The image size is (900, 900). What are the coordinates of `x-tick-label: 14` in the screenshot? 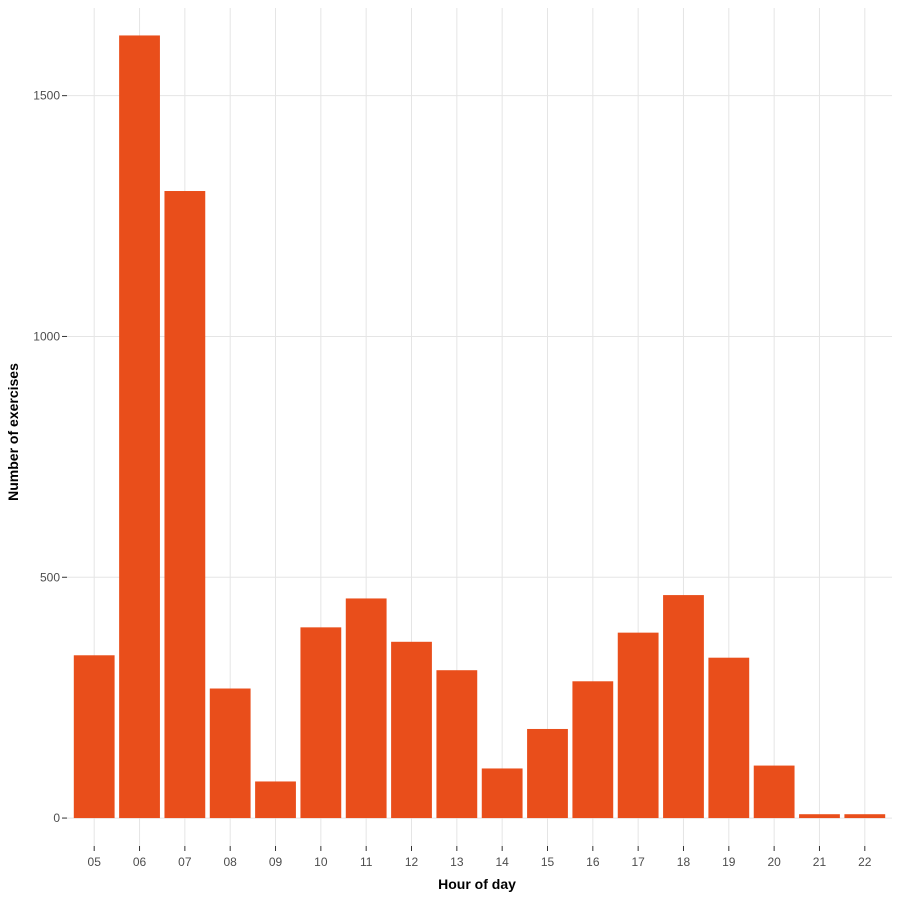 It's located at (502, 862).